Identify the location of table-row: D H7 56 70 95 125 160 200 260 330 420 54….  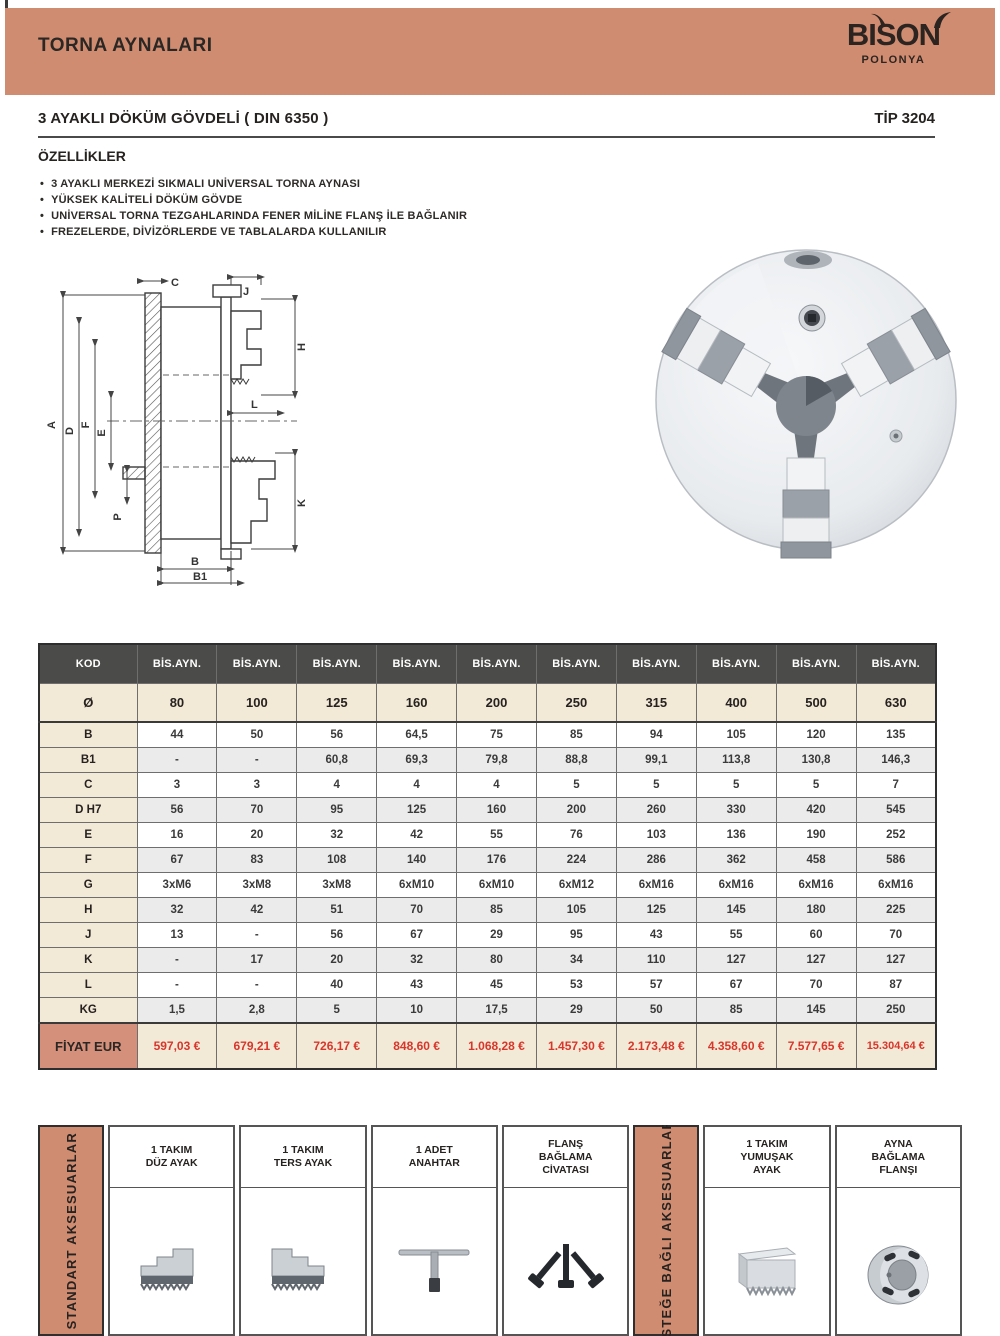
(487, 810).